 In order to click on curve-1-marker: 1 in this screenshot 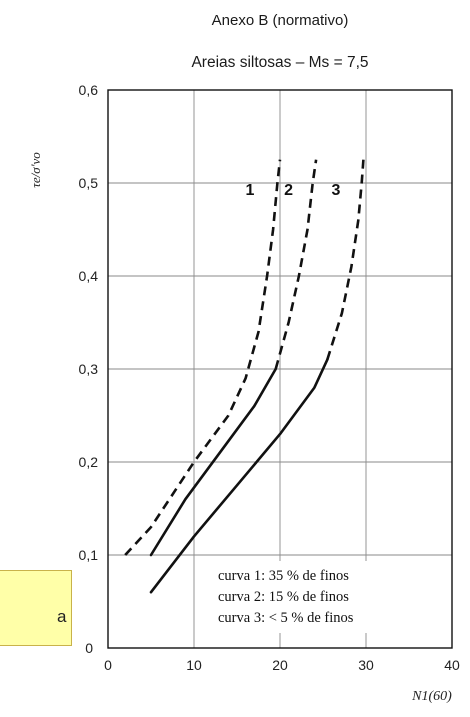, I will do `click(249, 190)`.